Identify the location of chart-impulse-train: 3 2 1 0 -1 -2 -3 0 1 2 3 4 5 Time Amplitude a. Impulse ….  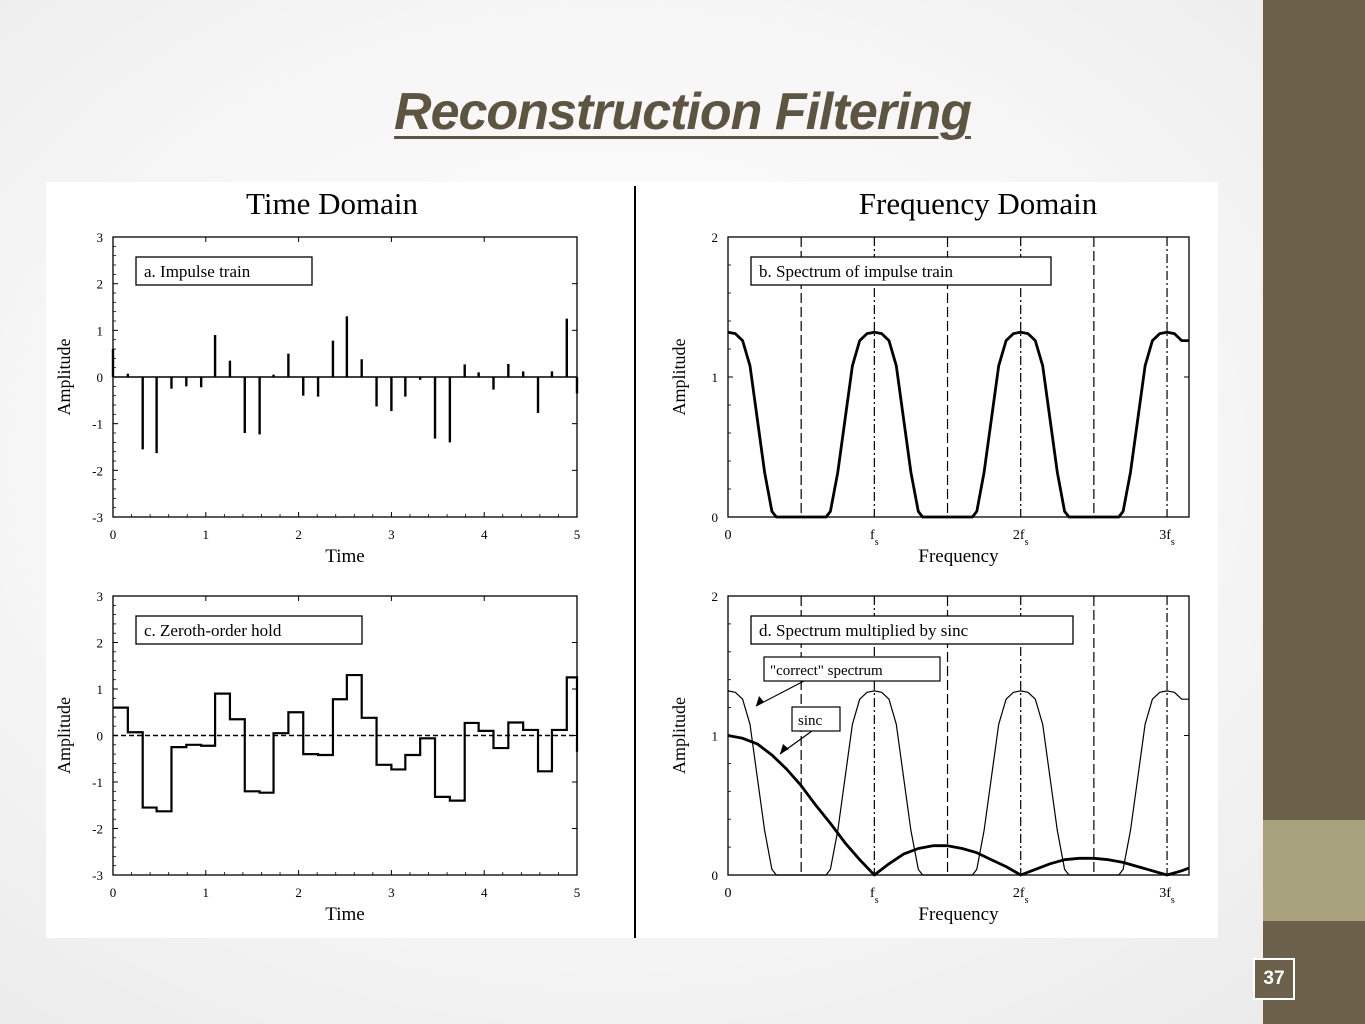
(317, 398).